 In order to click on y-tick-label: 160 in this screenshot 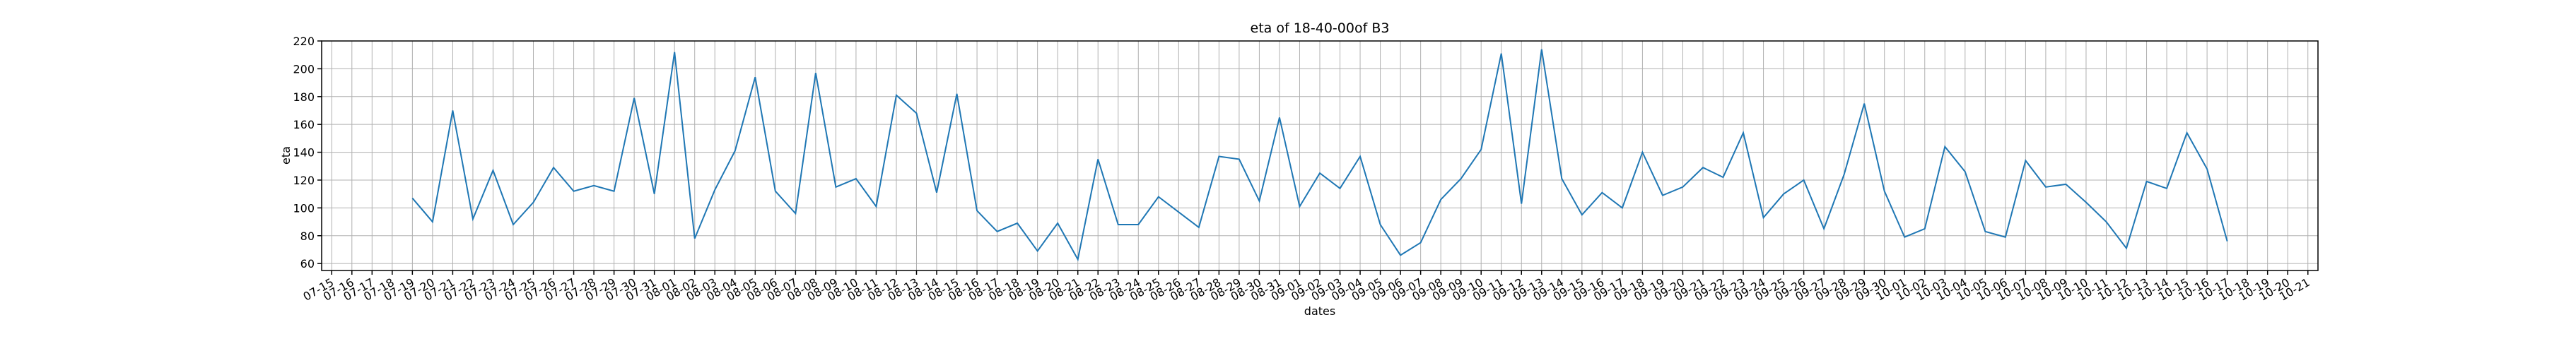, I will do `click(304, 125)`.